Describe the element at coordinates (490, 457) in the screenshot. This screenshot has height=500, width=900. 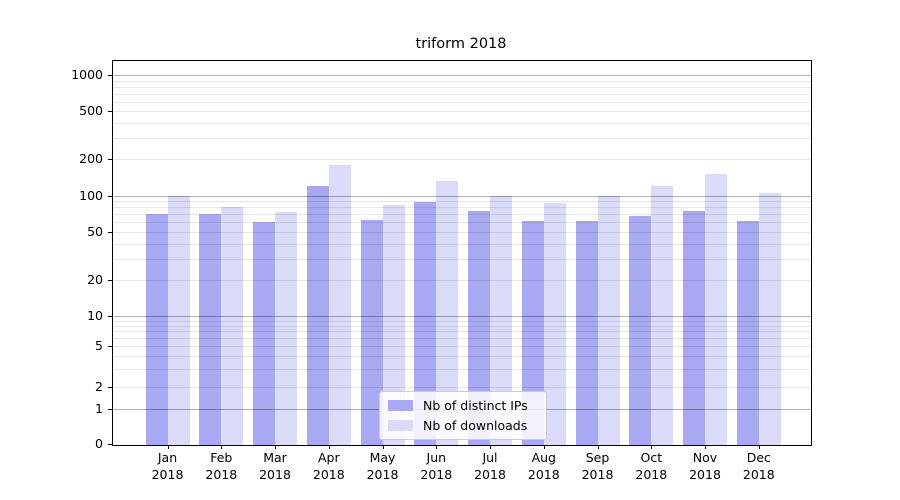
I see `x-tick-label-line: Jul` at that location.